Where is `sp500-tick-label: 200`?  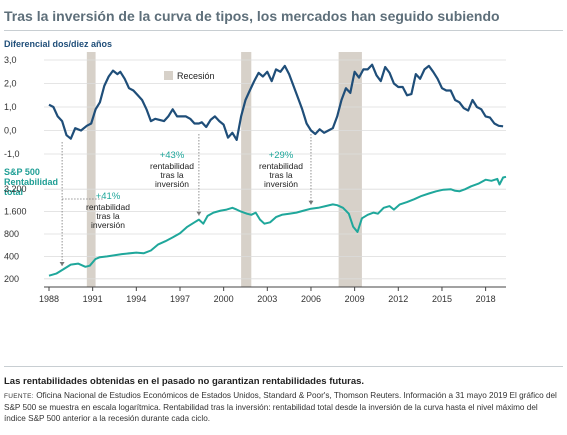 sp500-tick-label: 200 is located at coordinates (11, 279).